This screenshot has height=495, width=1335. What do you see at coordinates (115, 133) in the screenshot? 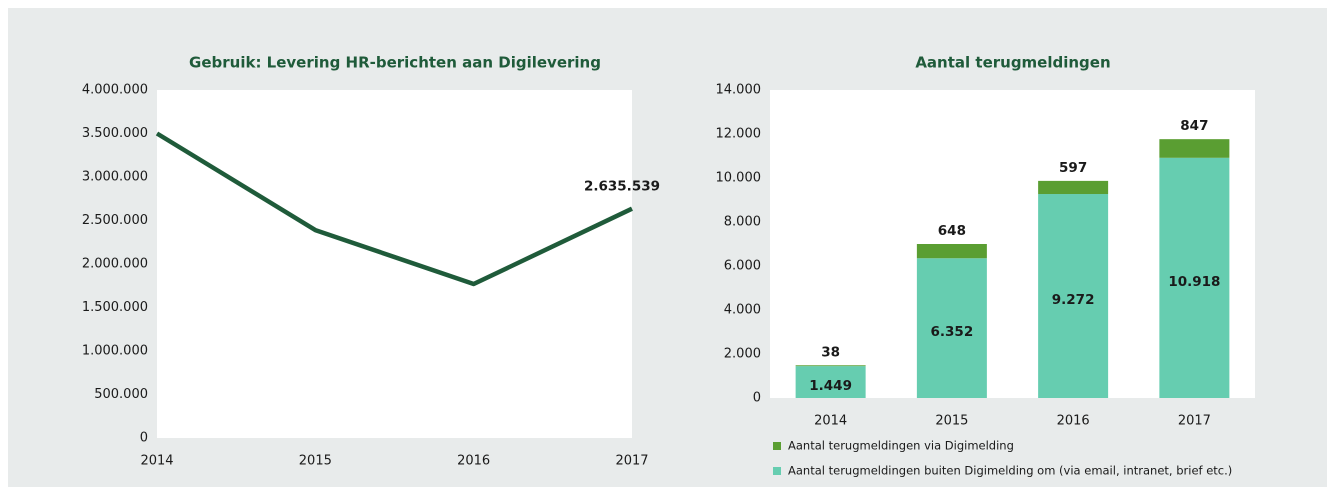
I see `y-tick-label: 3.500.000` at bounding box center [115, 133].